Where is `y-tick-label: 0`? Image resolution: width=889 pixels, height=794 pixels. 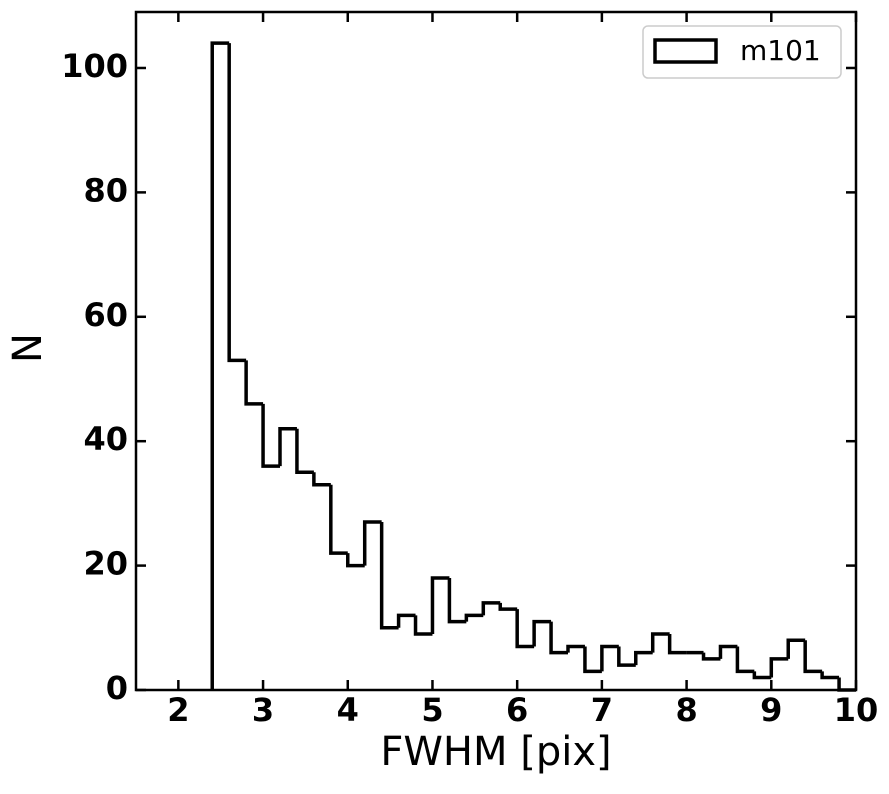
y-tick-label: 0 is located at coordinates (117, 688).